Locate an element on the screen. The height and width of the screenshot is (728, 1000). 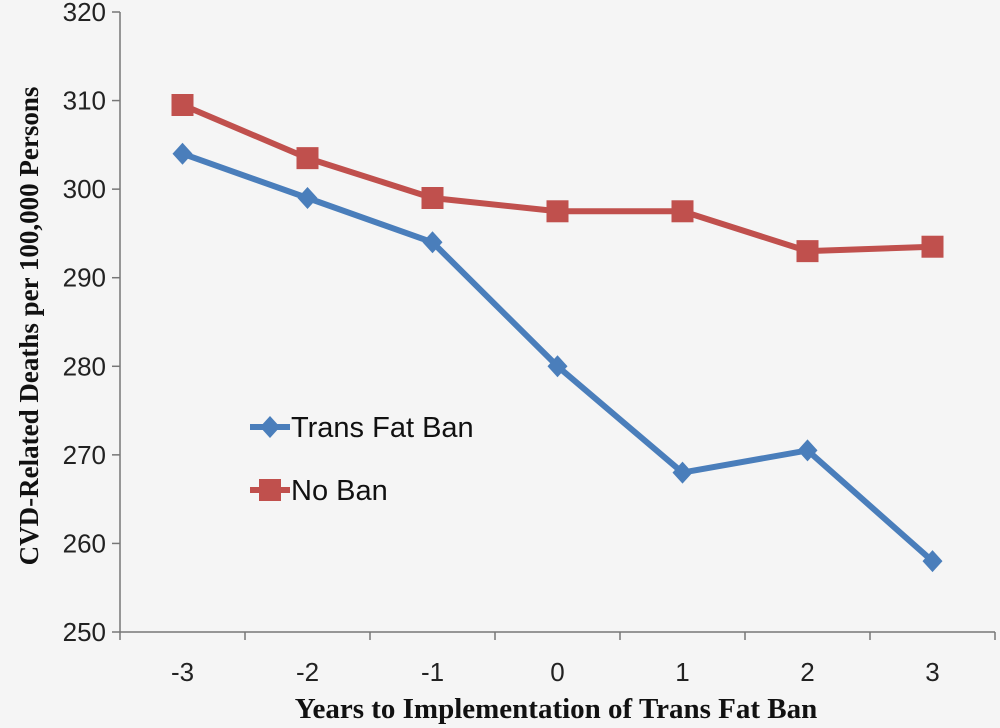
x-tick-label: -1 is located at coordinates (432, 672).